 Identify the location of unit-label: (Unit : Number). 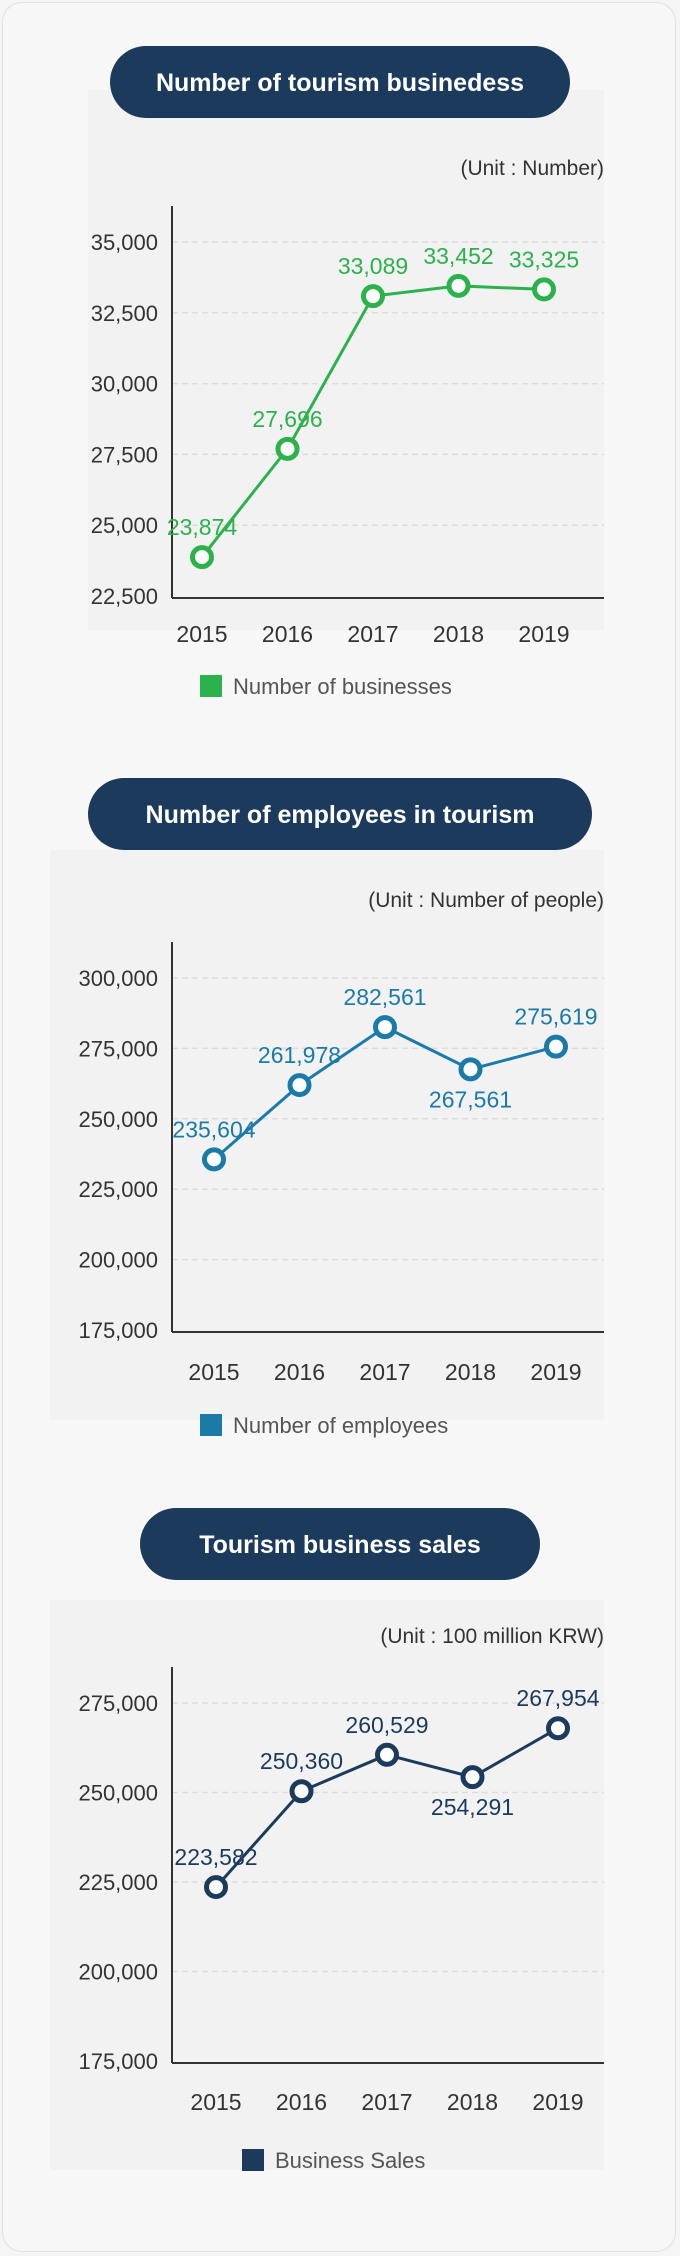
(532, 168).